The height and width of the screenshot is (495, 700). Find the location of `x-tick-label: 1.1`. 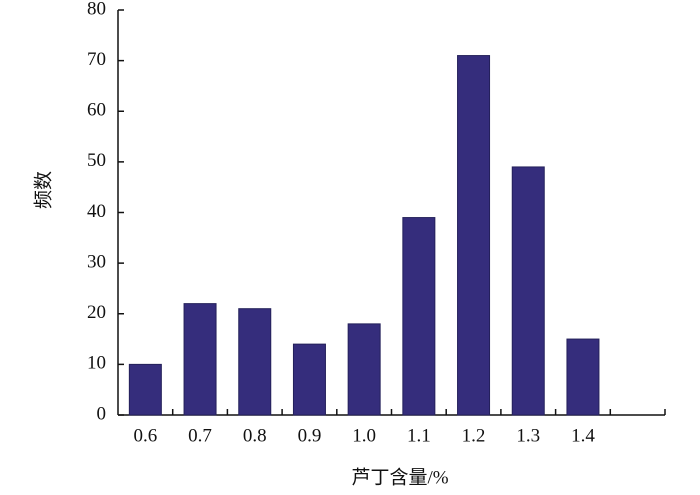

x-tick-label: 1.1 is located at coordinates (419, 435).